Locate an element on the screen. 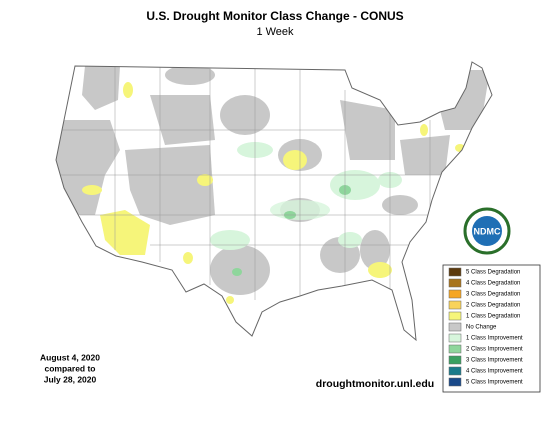 The image size is (551, 430). source-url: droughtmonitor.unl.edu is located at coordinates (375, 384).